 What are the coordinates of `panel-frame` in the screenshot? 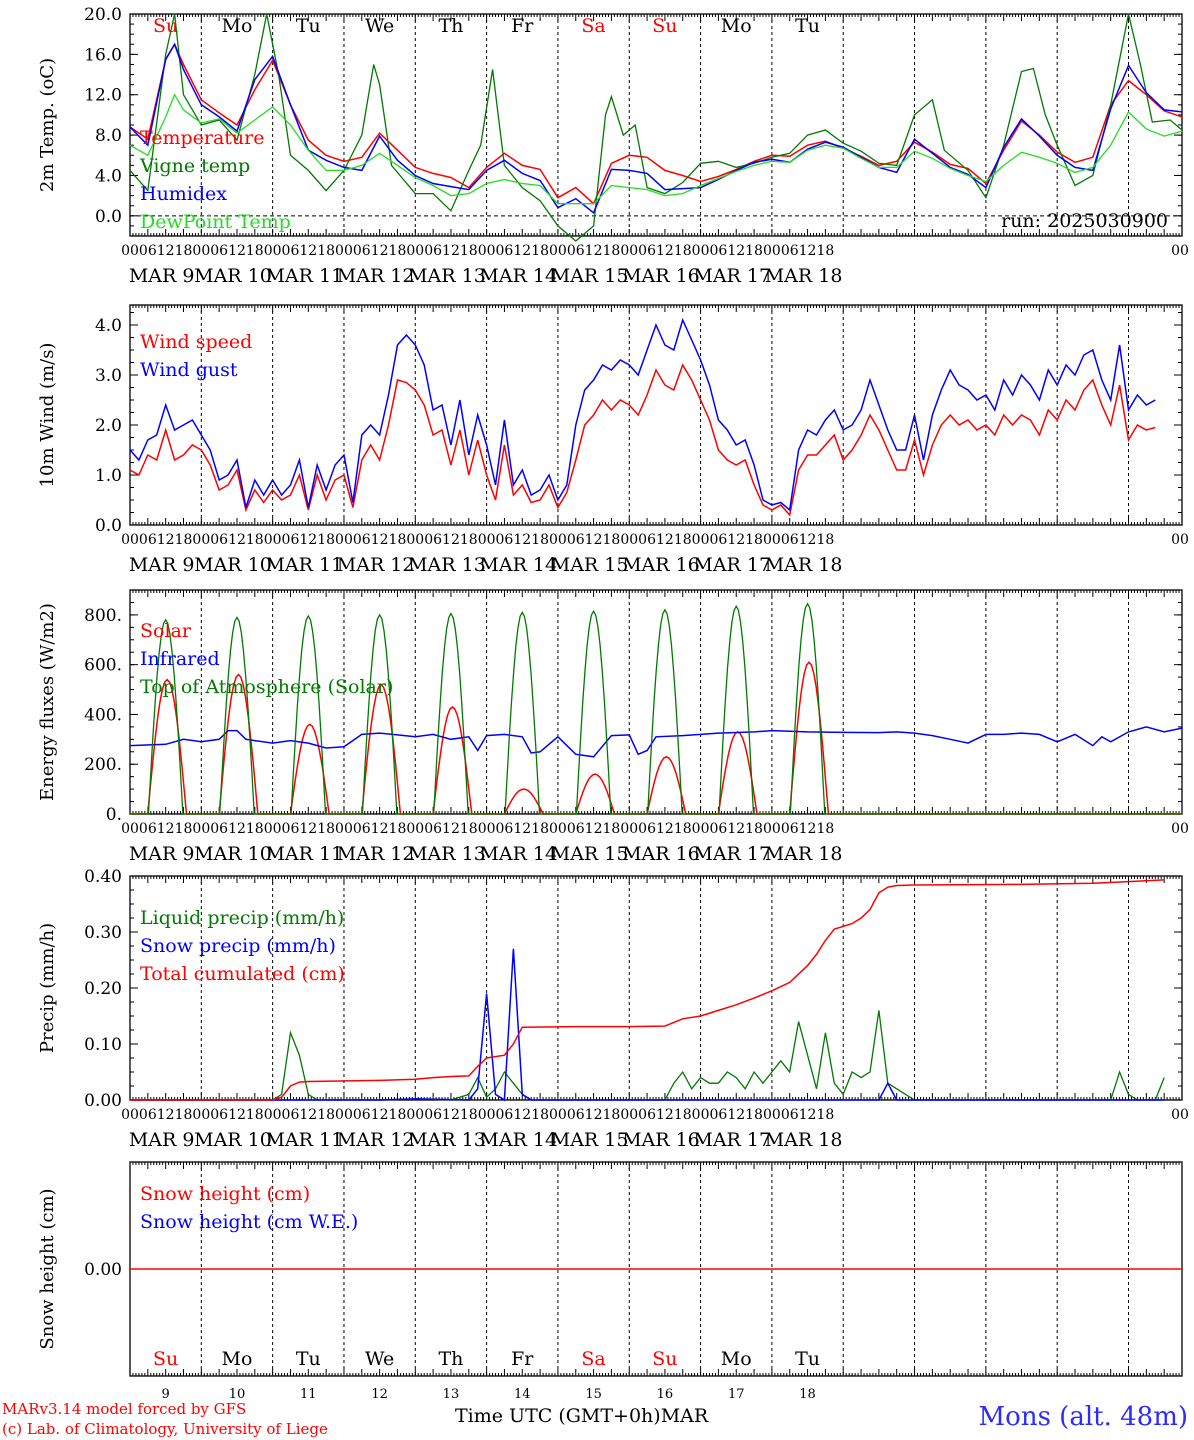 It's located at (656, 125).